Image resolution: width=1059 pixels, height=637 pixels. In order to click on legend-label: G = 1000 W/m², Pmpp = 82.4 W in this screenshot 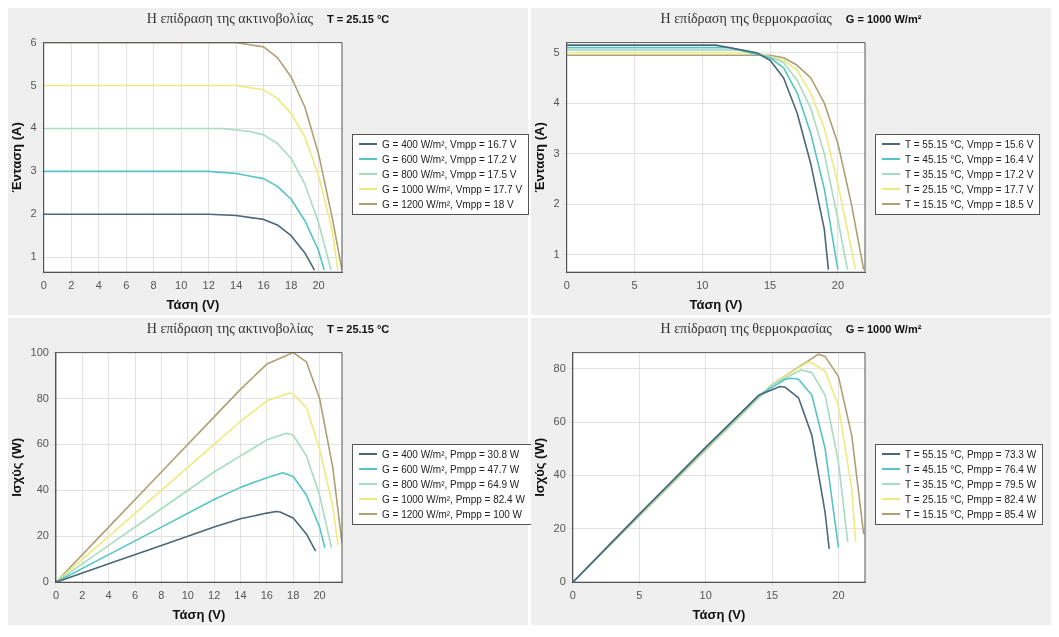, I will do `click(453, 499)`.